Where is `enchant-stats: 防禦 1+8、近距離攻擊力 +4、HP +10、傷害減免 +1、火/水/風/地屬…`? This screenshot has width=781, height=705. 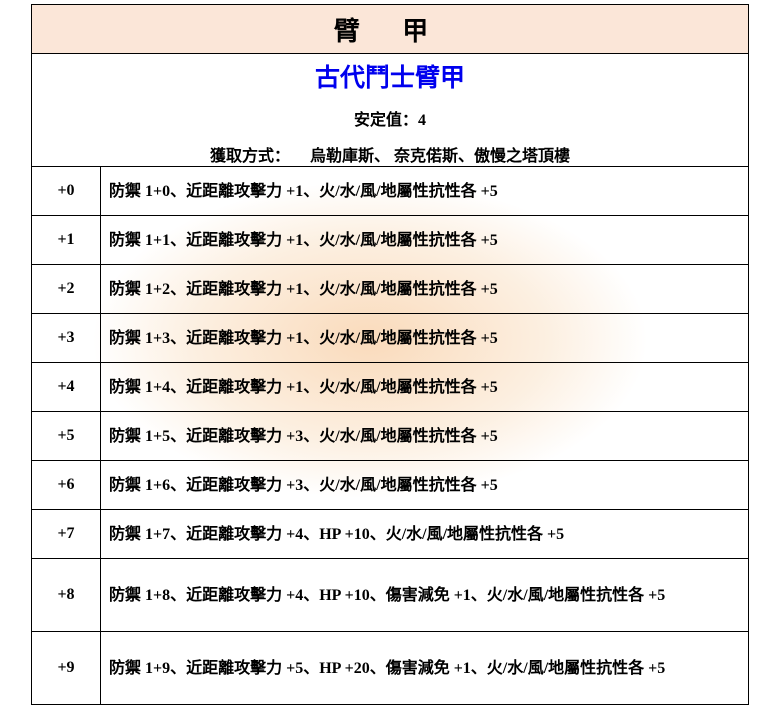
enchant-stats: 防禦 1+8、近距離攻擊力 +4、HP +10、傷害減免 +1、火/水/風/地屬… is located at coordinates (424, 595).